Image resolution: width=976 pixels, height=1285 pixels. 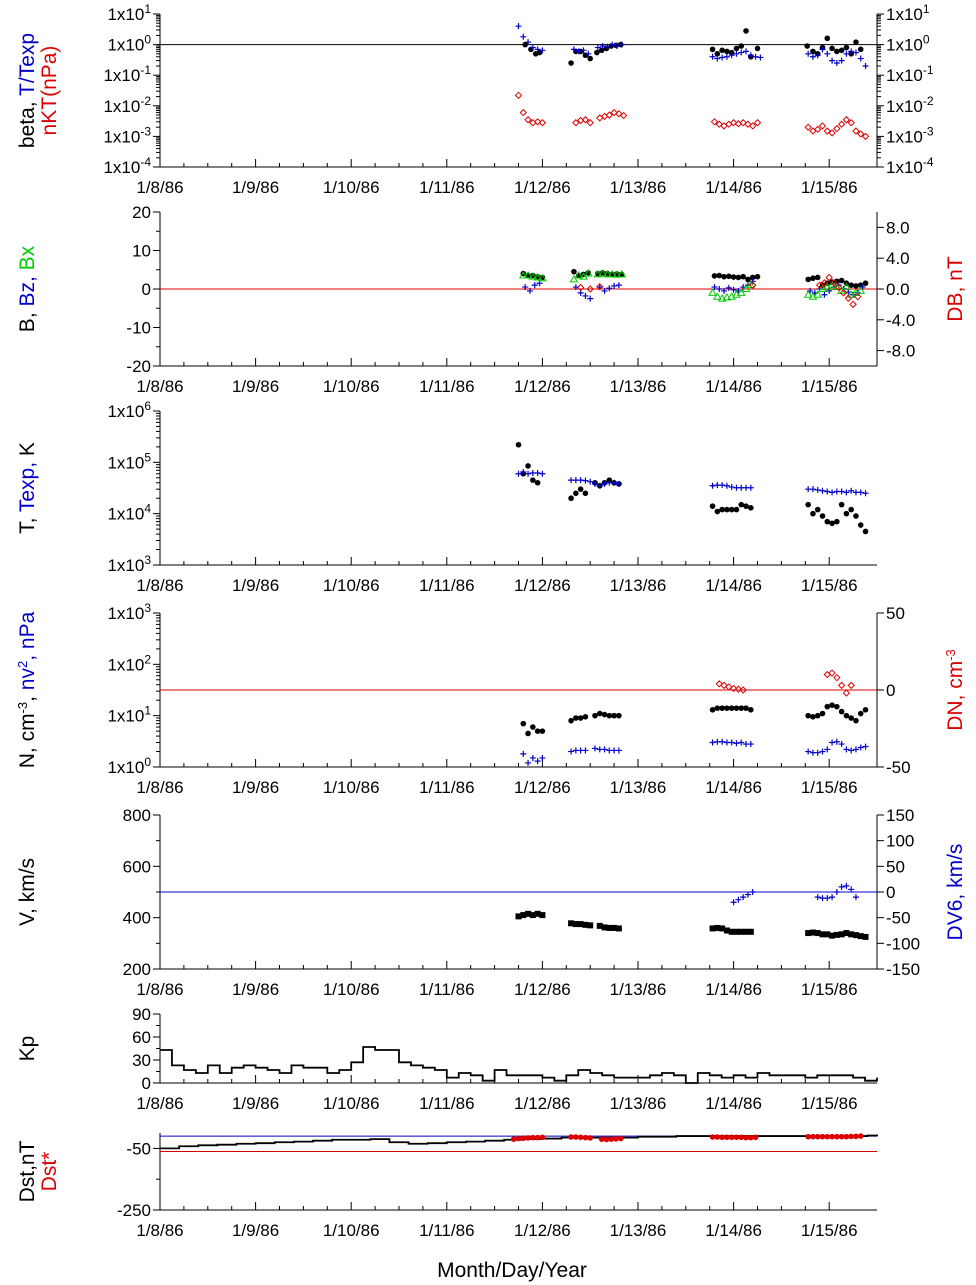 I want to click on y-axis-label-part: beta,, so click(x=27, y=122).